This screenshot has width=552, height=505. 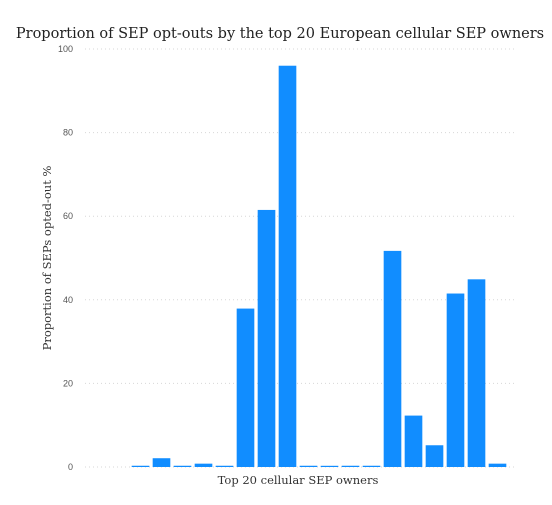 I want to click on y-axis-label: Proportion of SEPs opted-out %, so click(x=47, y=258).